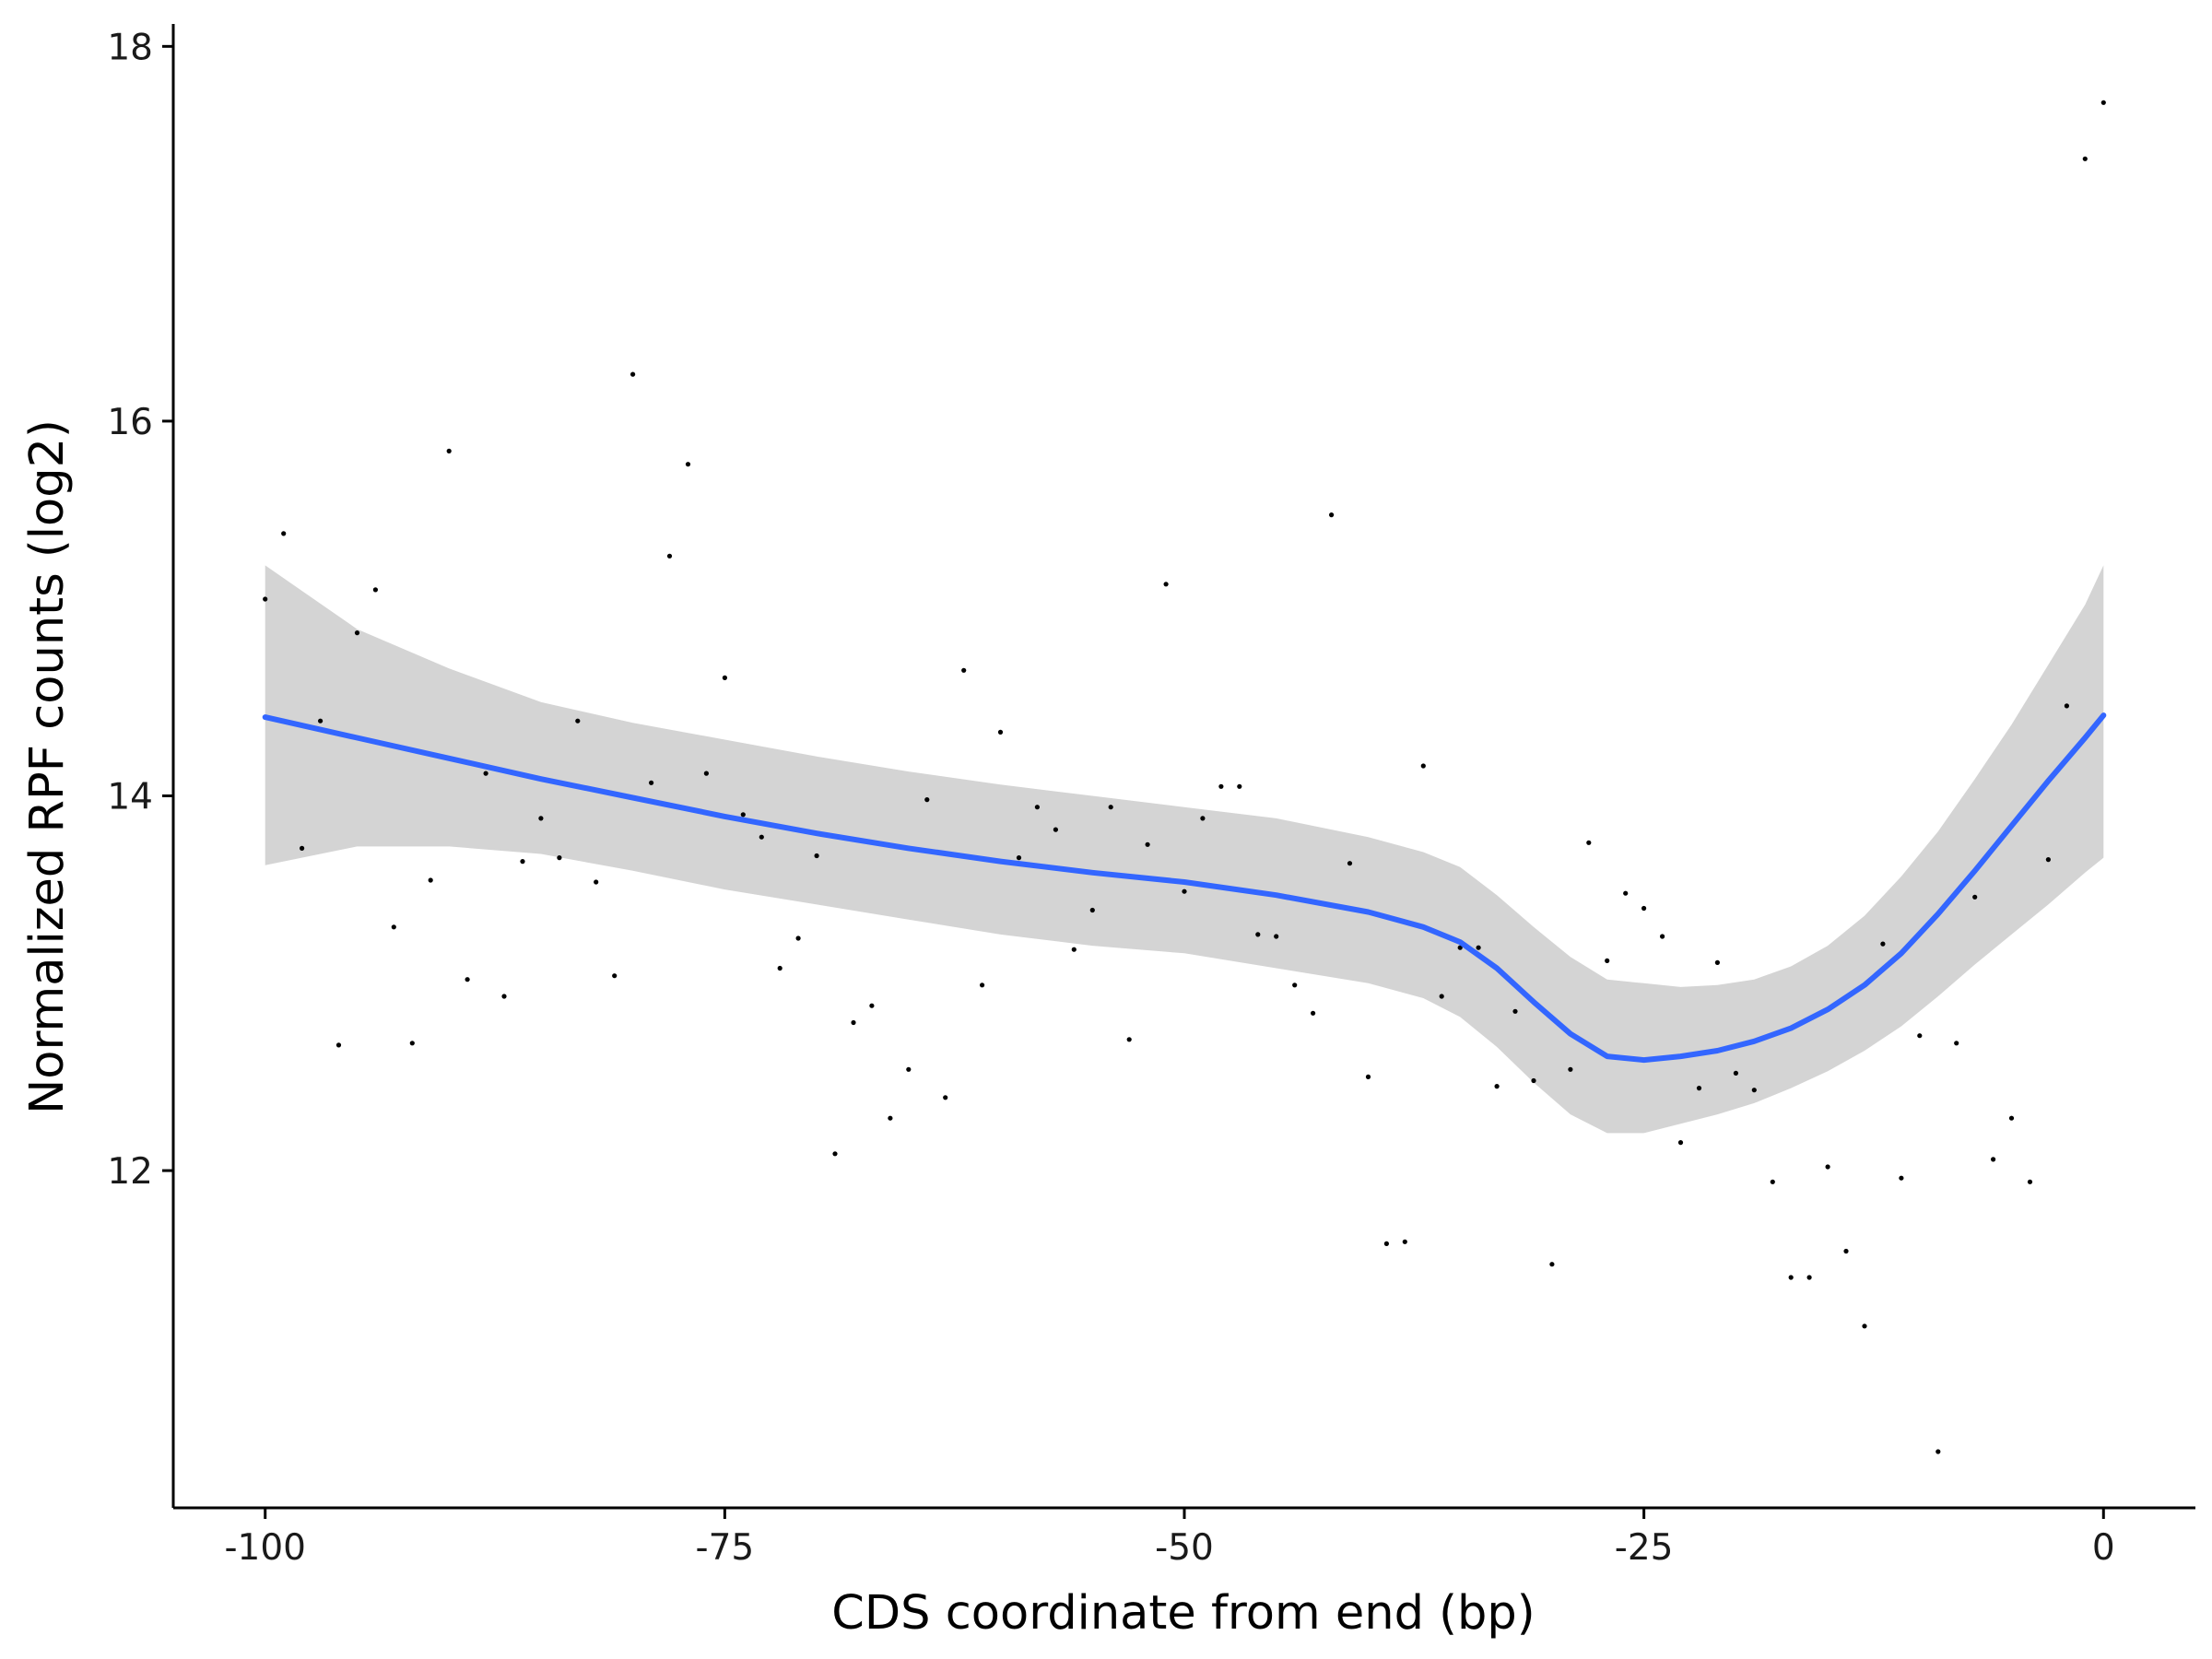 The height and width of the screenshot is (1659, 2212). What do you see at coordinates (725, 1548) in the screenshot?
I see `x-tick-label: -75` at bounding box center [725, 1548].